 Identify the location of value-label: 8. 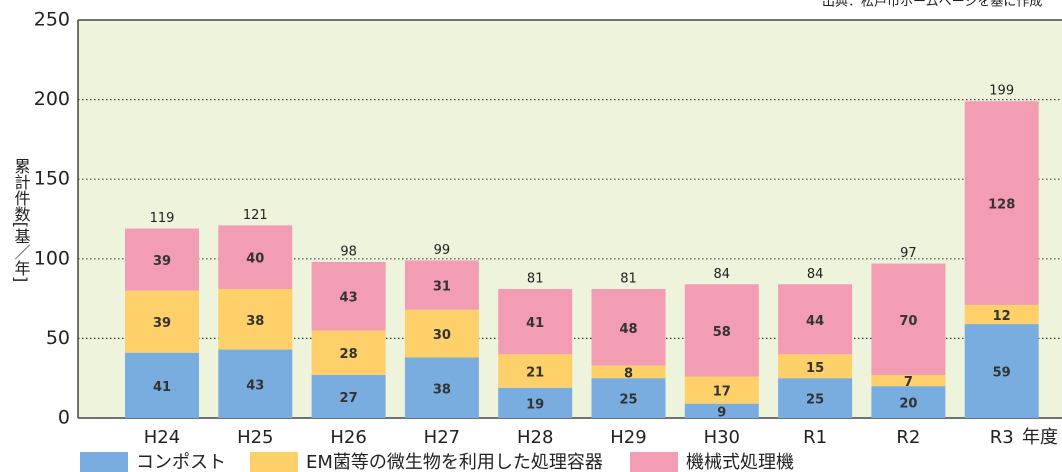
(628, 373).